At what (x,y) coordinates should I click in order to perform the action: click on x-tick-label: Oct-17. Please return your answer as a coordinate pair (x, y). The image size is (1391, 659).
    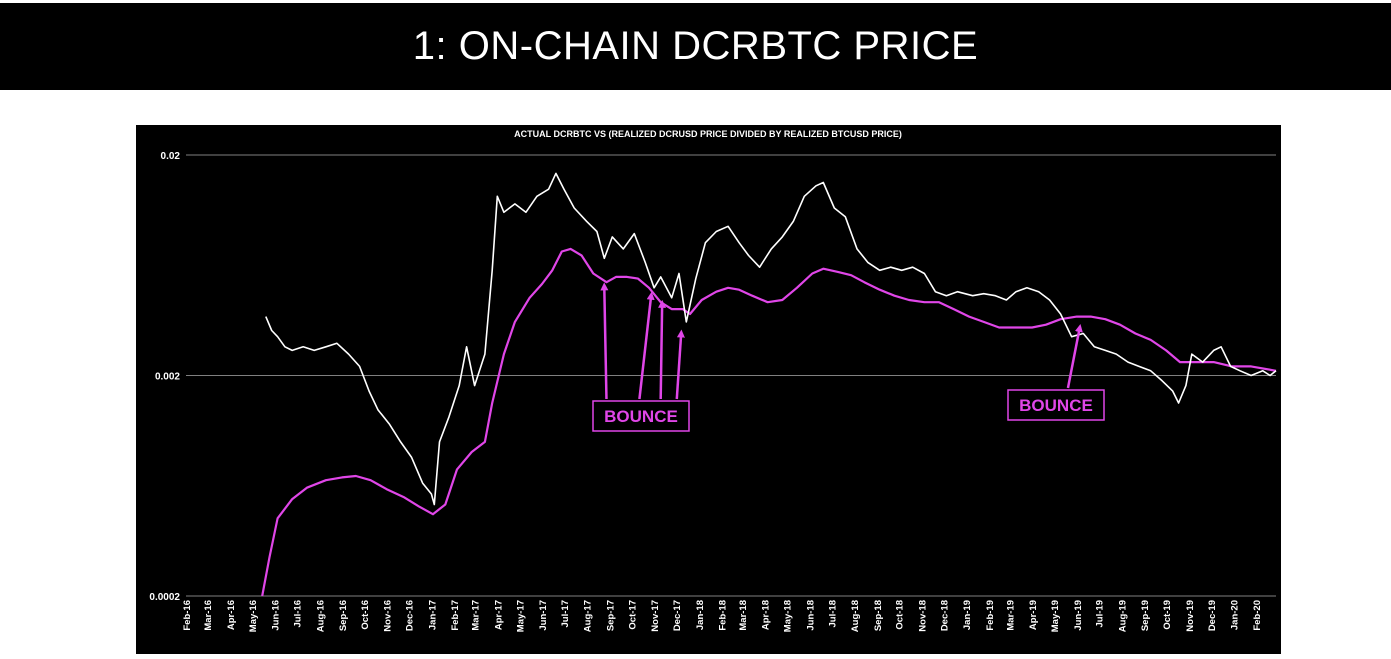
    Looking at the image, I should click on (632, 615).